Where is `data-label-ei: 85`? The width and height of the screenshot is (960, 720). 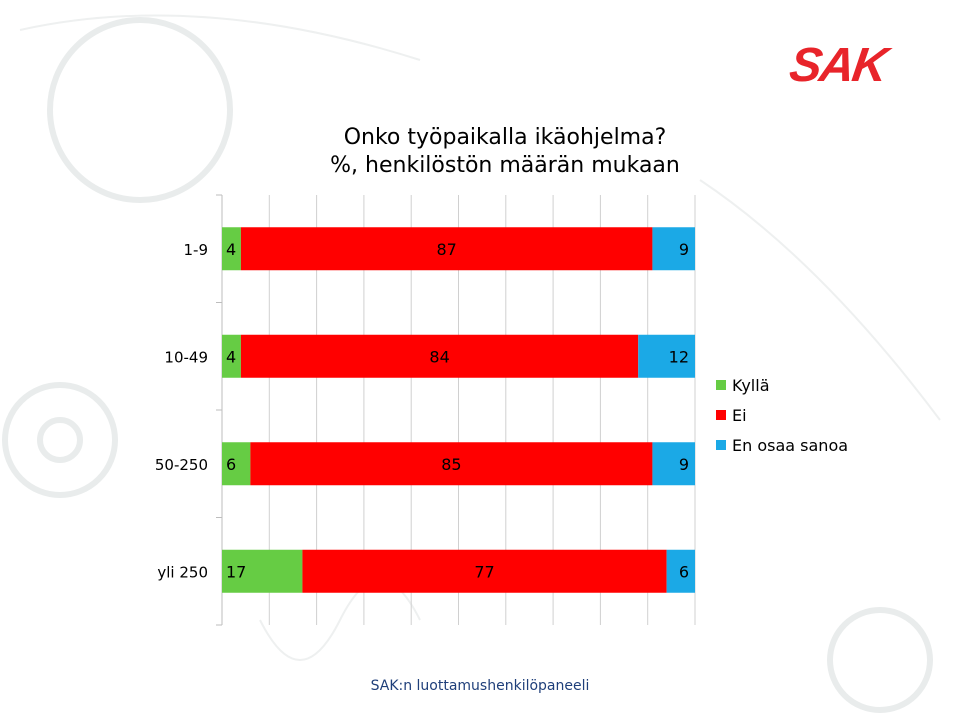
data-label-ei: 85 is located at coordinates (451, 464).